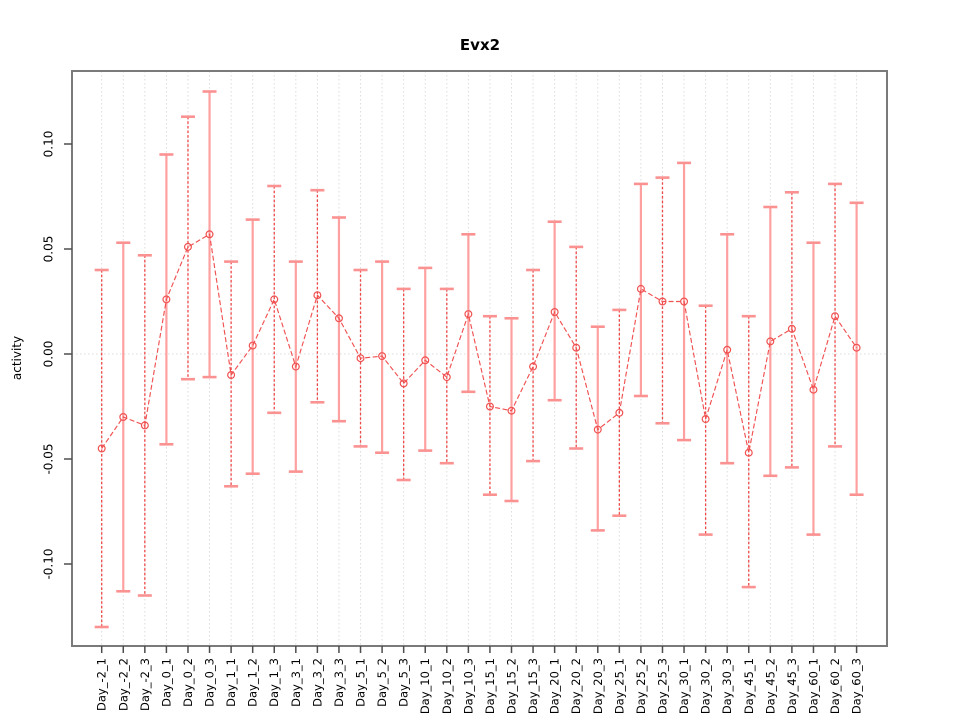 Image resolution: width=960 pixels, height=720 pixels. What do you see at coordinates (49, 563) in the screenshot?
I see `y-tick-label: -0.10` at bounding box center [49, 563].